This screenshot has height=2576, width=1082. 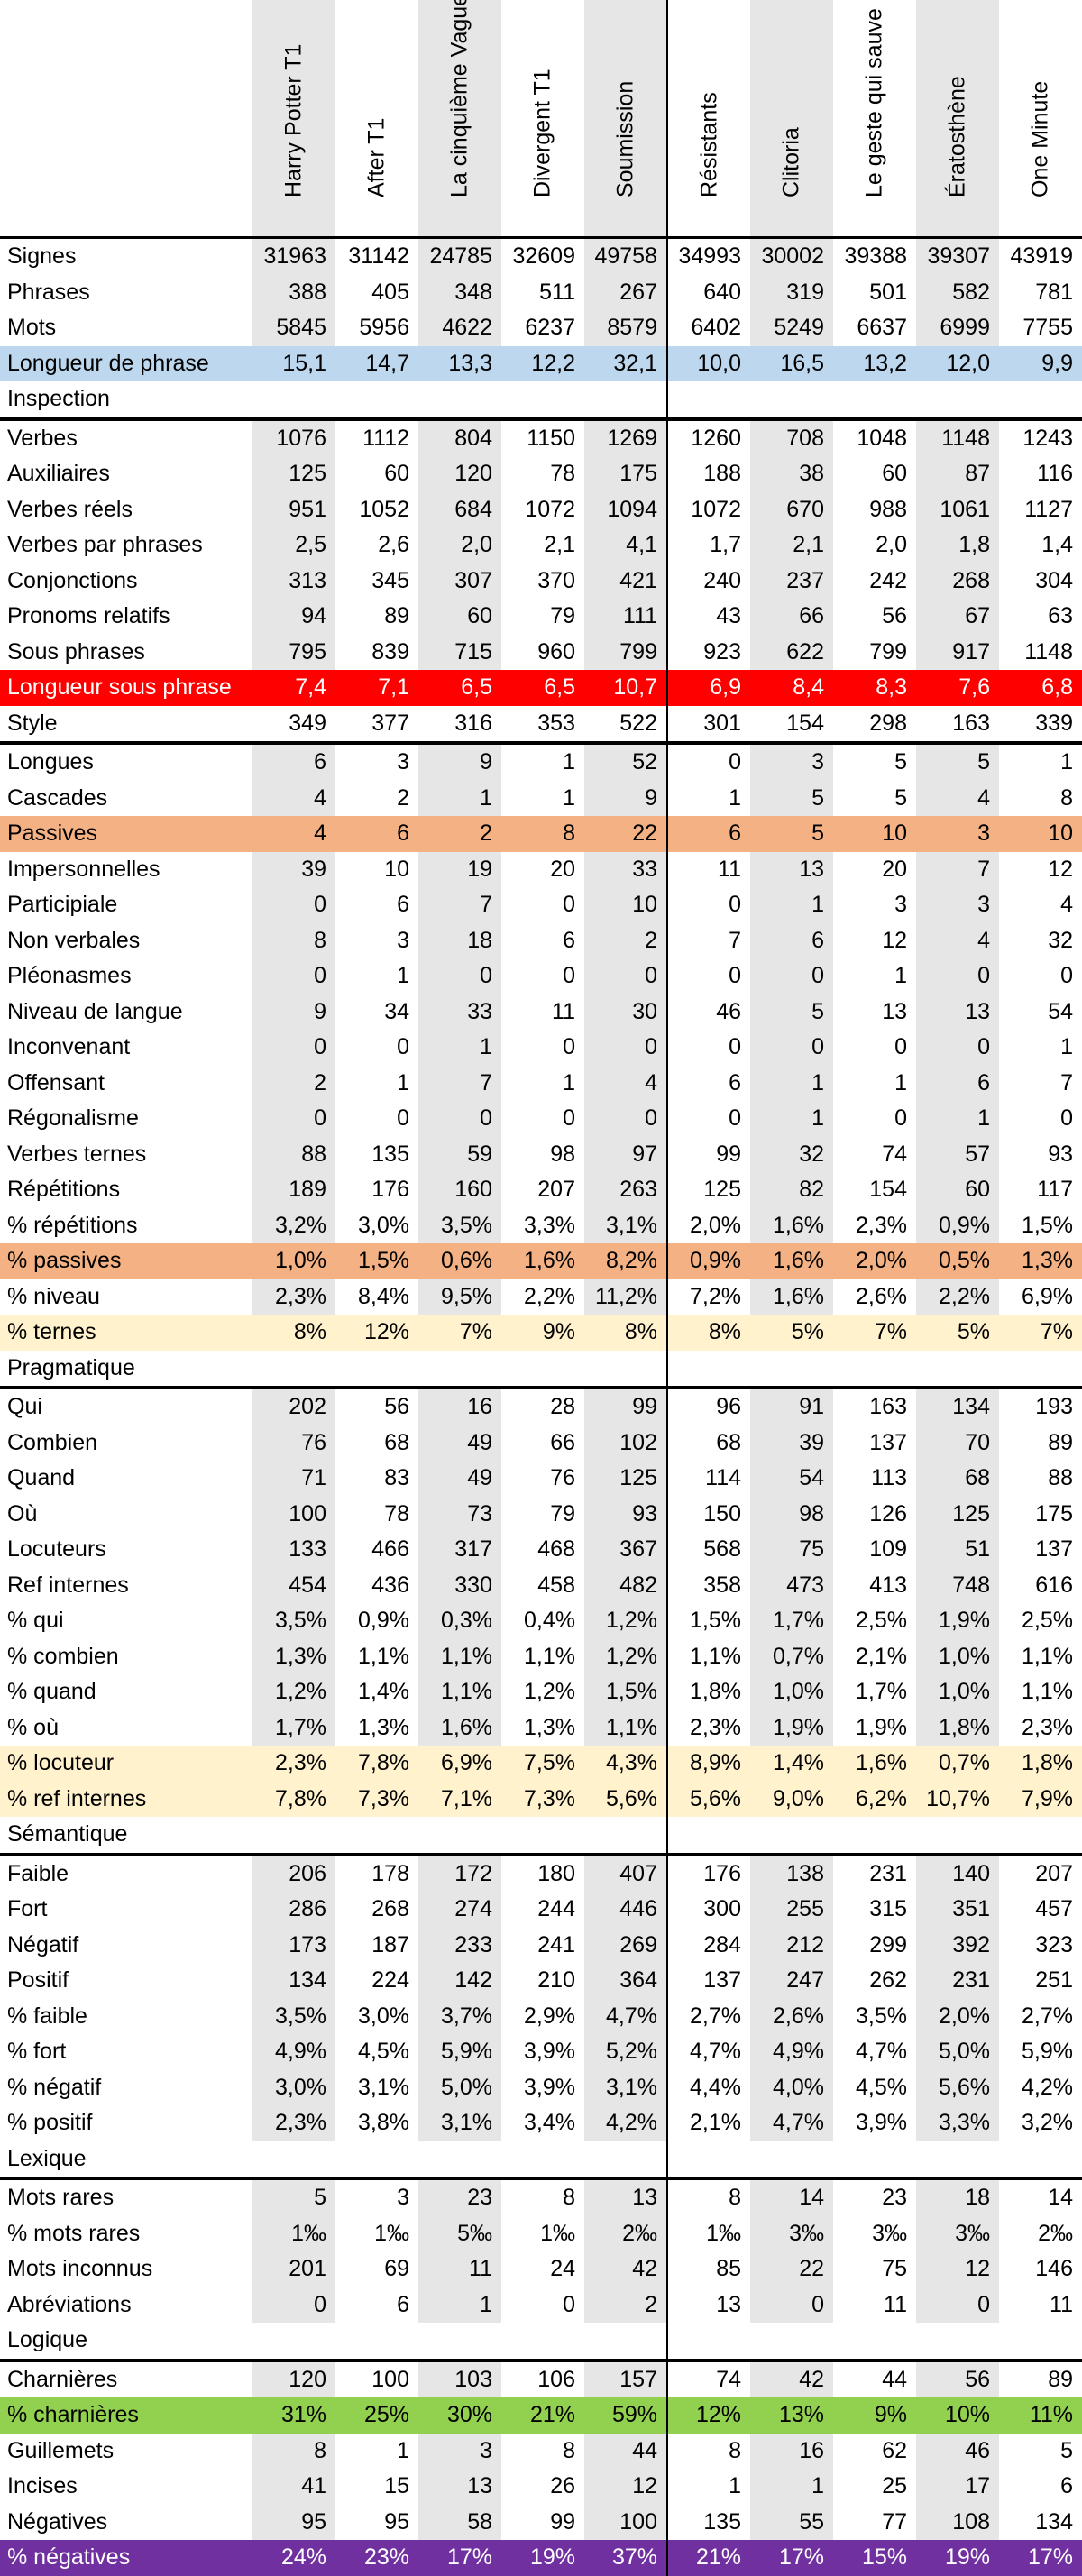 I want to click on table-cell: 146, so click(x=1054, y=2268).